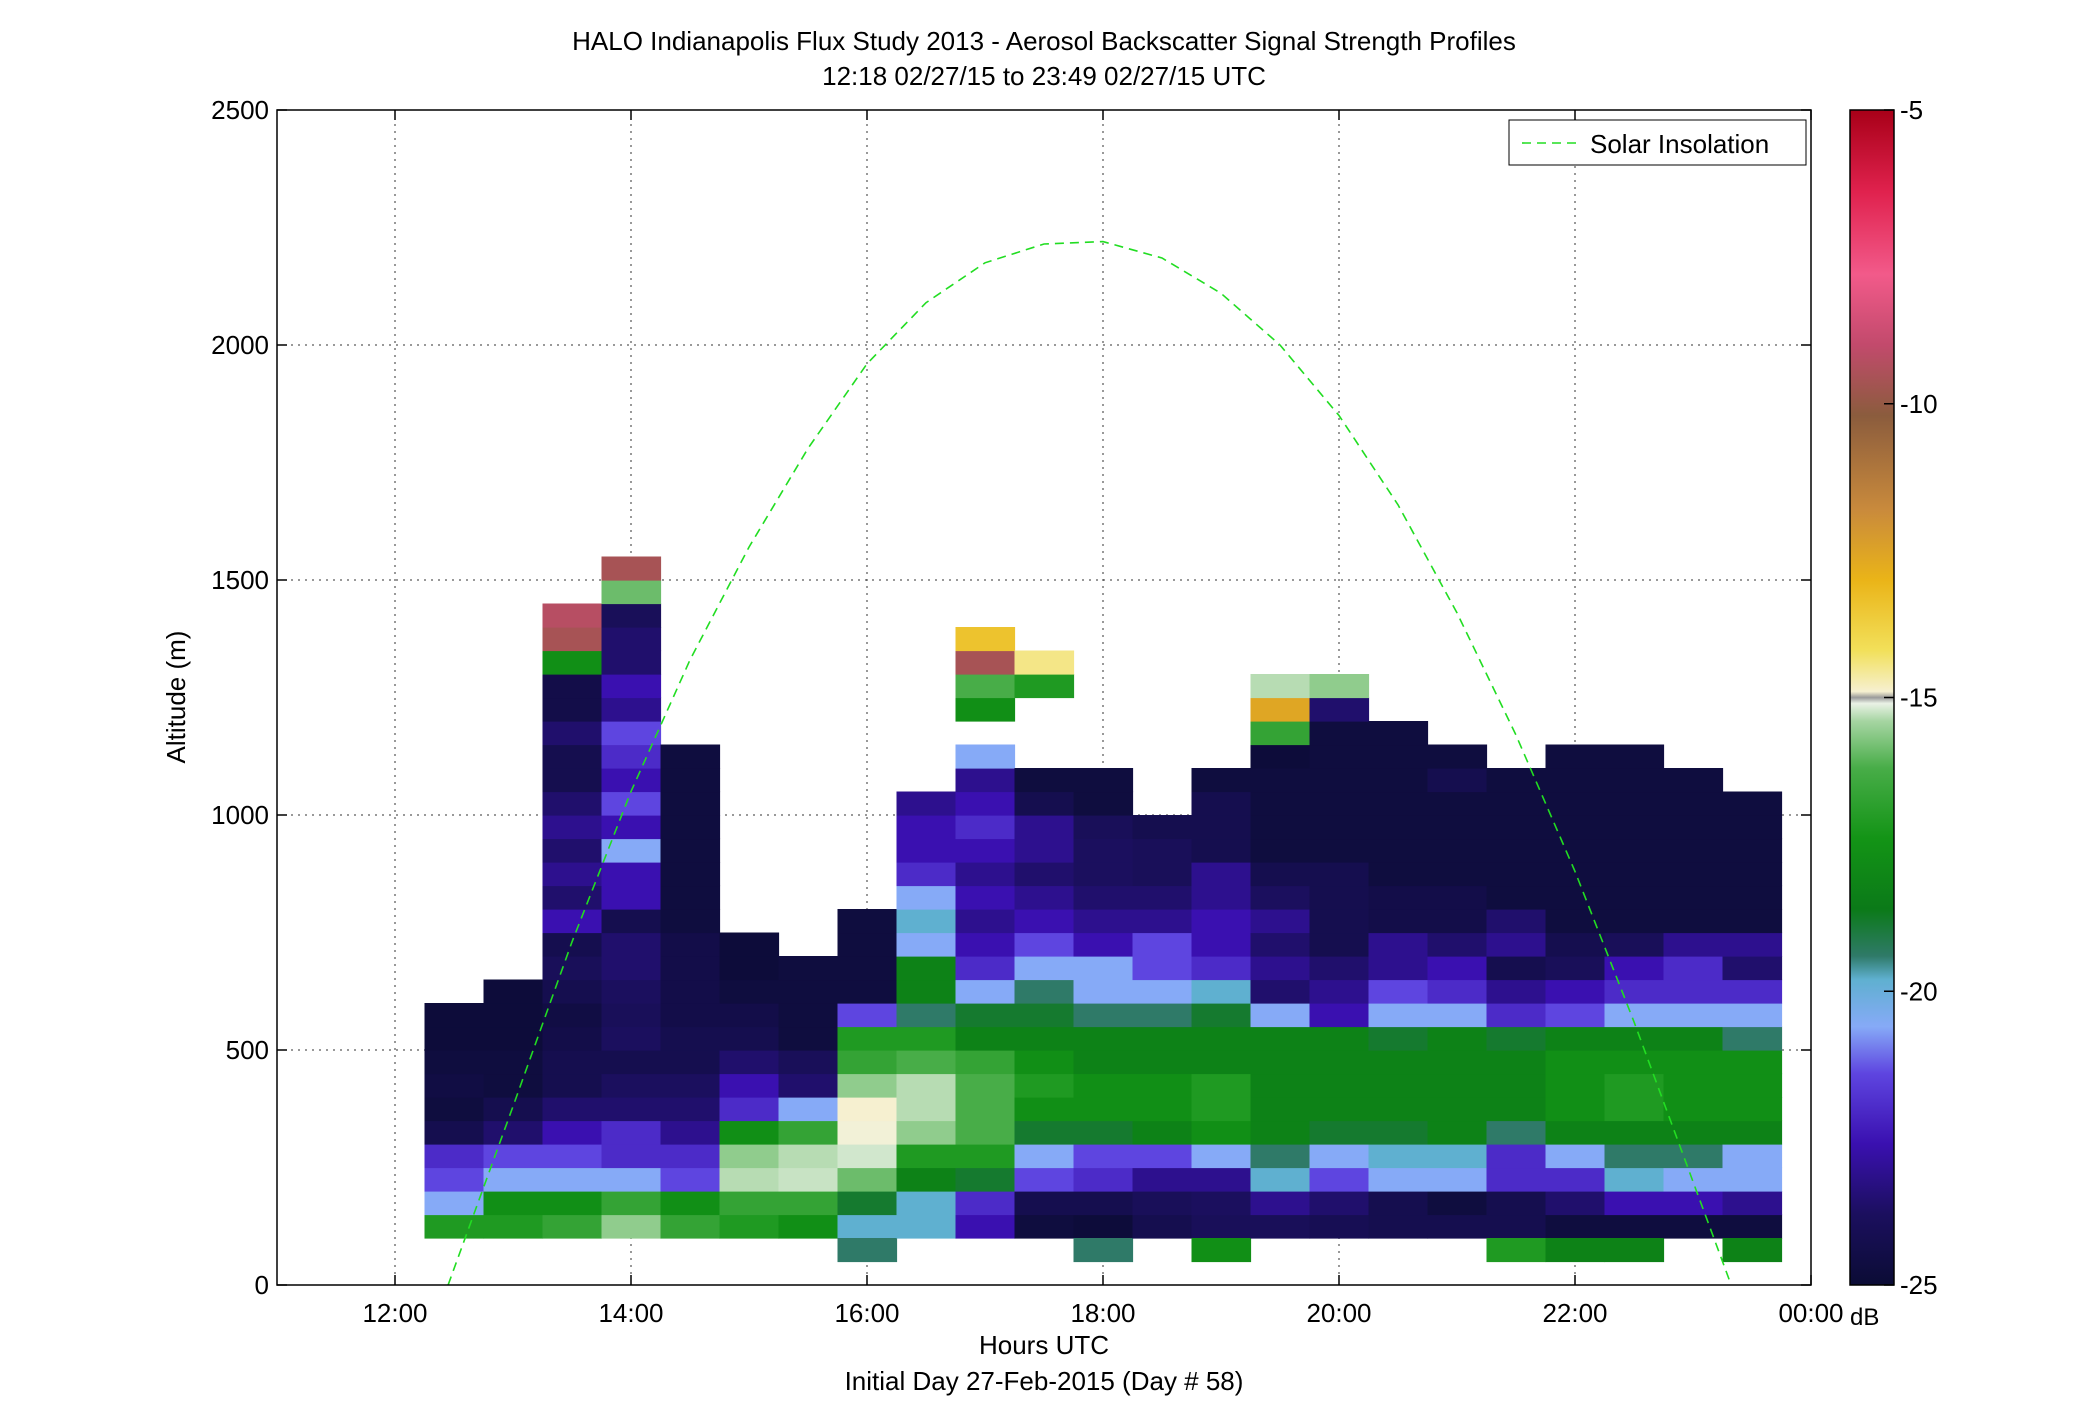 The width and height of the screenshot is (2098, 1425). I want to click on y-tick-label: 2500, so click(240, 110).